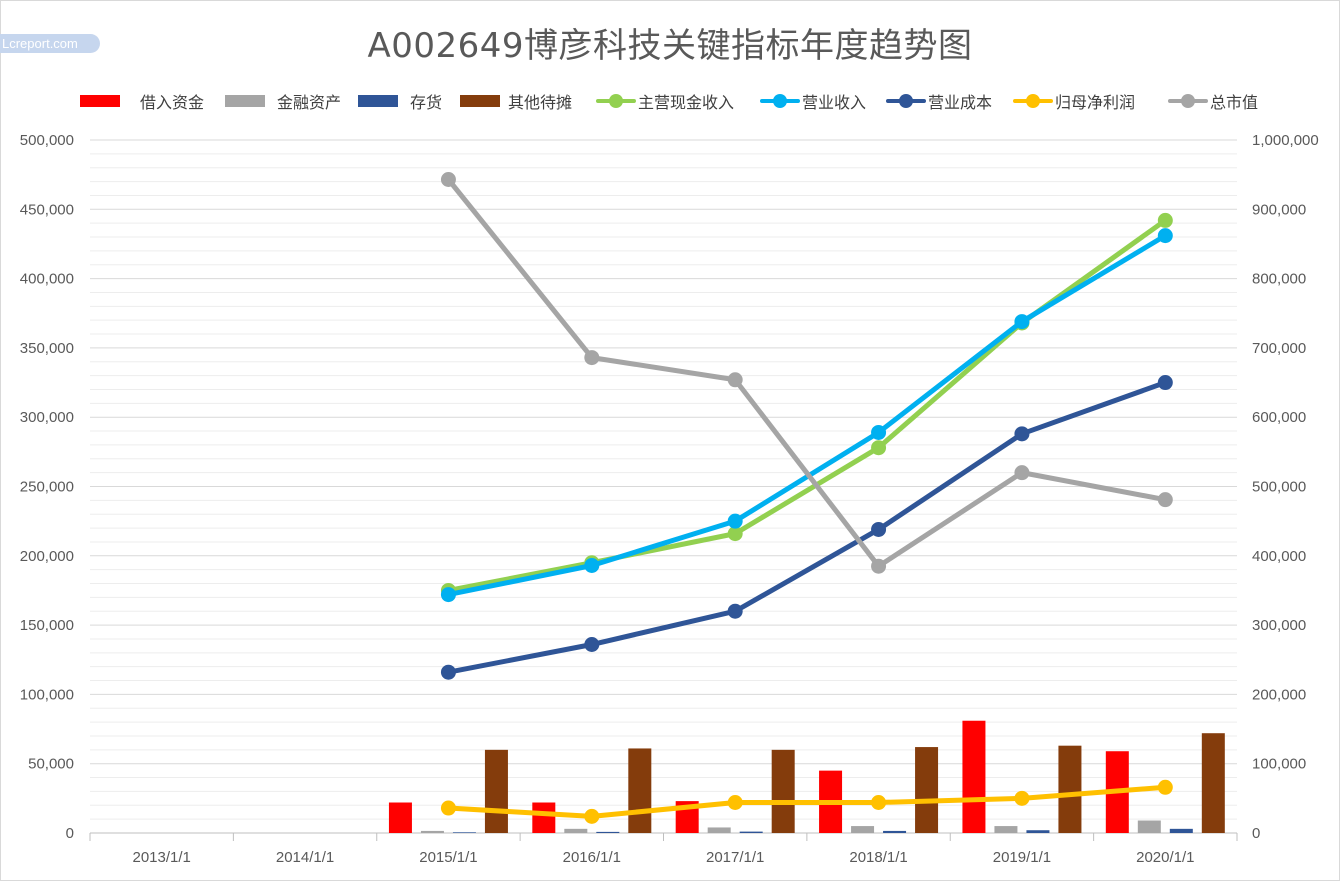 The width and height of the screenshot is (1340, 881). What do you see at coordinates (1279, 348) in the screenshot?
I see `y-right-tick-label: 700,000` at bounding box center [1279, 348].